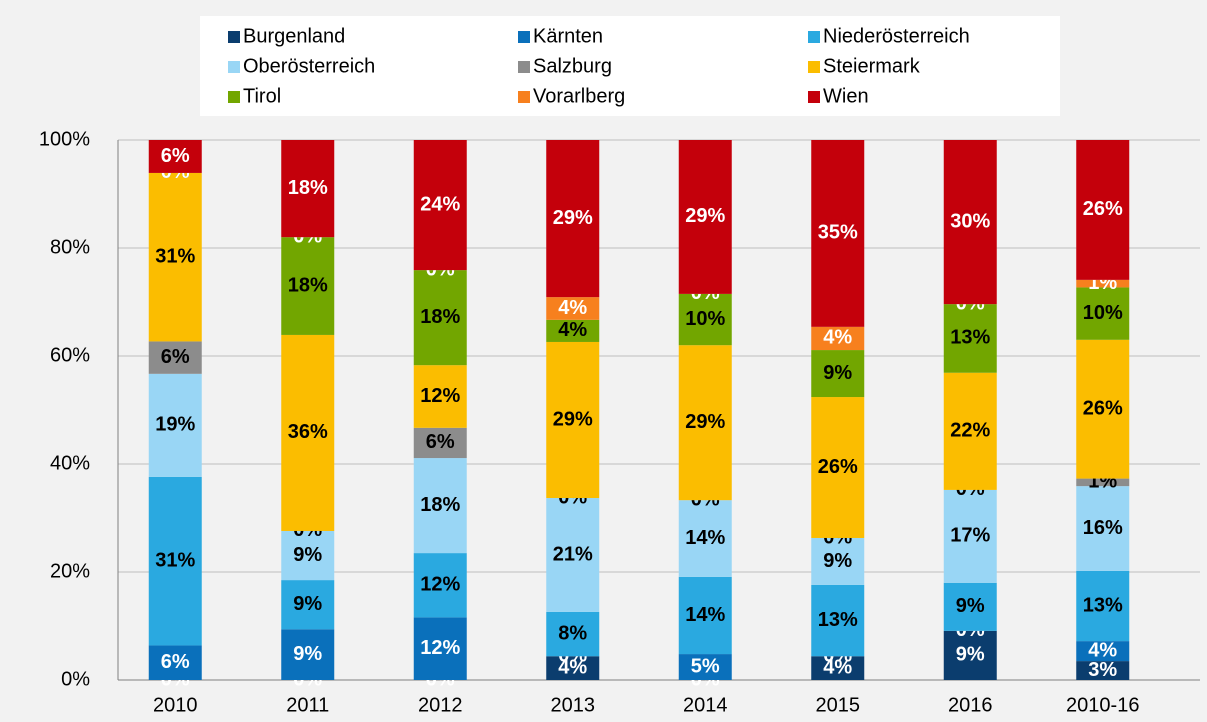 This screenshot has height=722, width=1207. What do you see at coordinates (294, 36) in the screenshot?
I see `legend-label: Burgenland` at bounding box center [294, 36].